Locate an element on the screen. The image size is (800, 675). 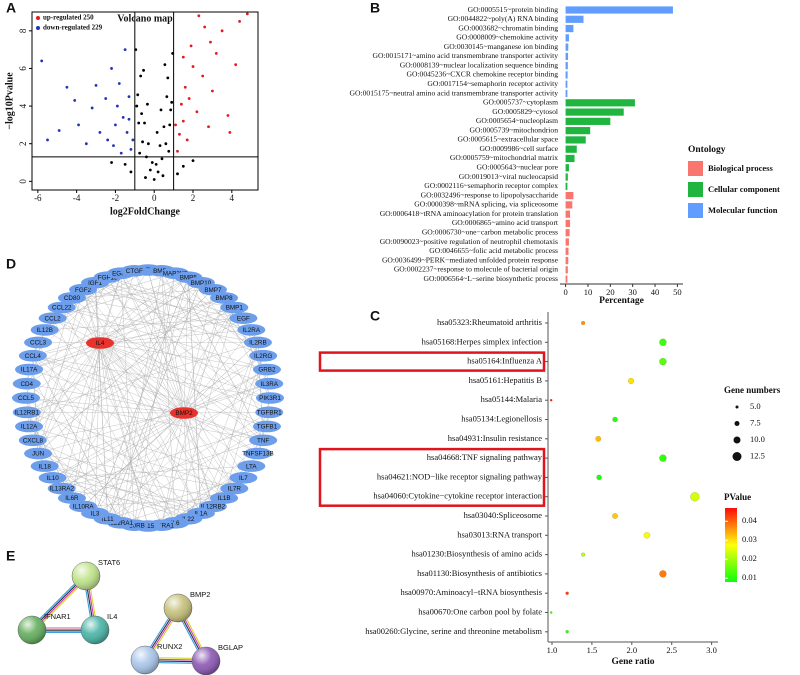
dot is located at coordinates (647, 535).